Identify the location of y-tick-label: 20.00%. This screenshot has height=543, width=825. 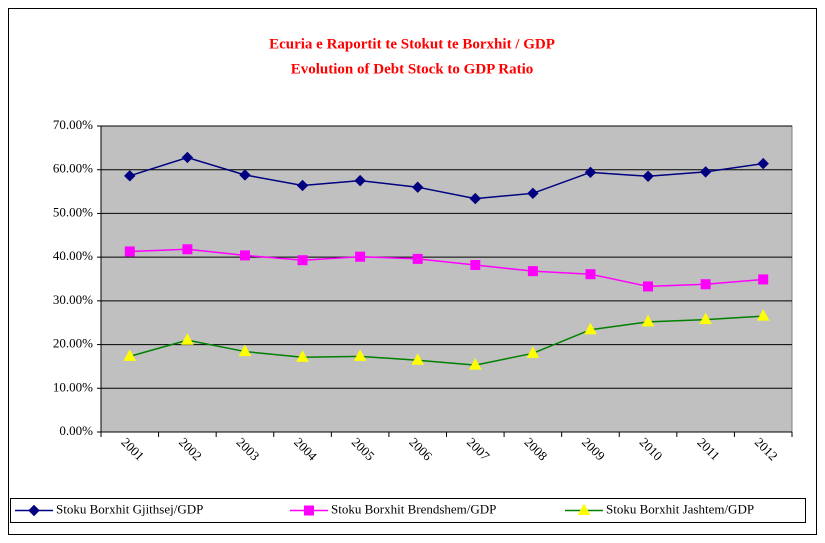
(73, 343).